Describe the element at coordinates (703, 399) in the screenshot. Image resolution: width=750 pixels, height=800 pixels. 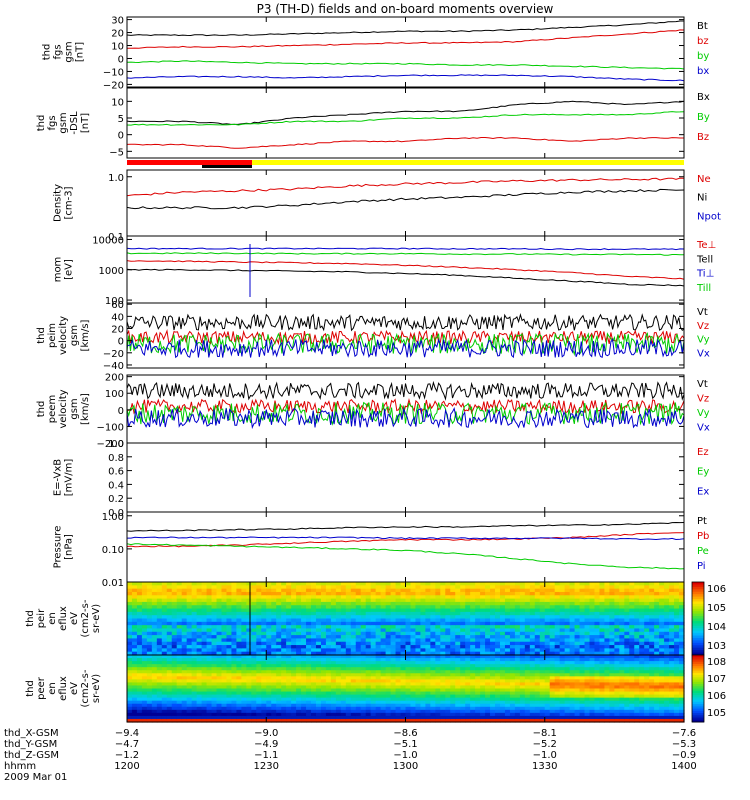
I see `legend-label: Vz` at that location.